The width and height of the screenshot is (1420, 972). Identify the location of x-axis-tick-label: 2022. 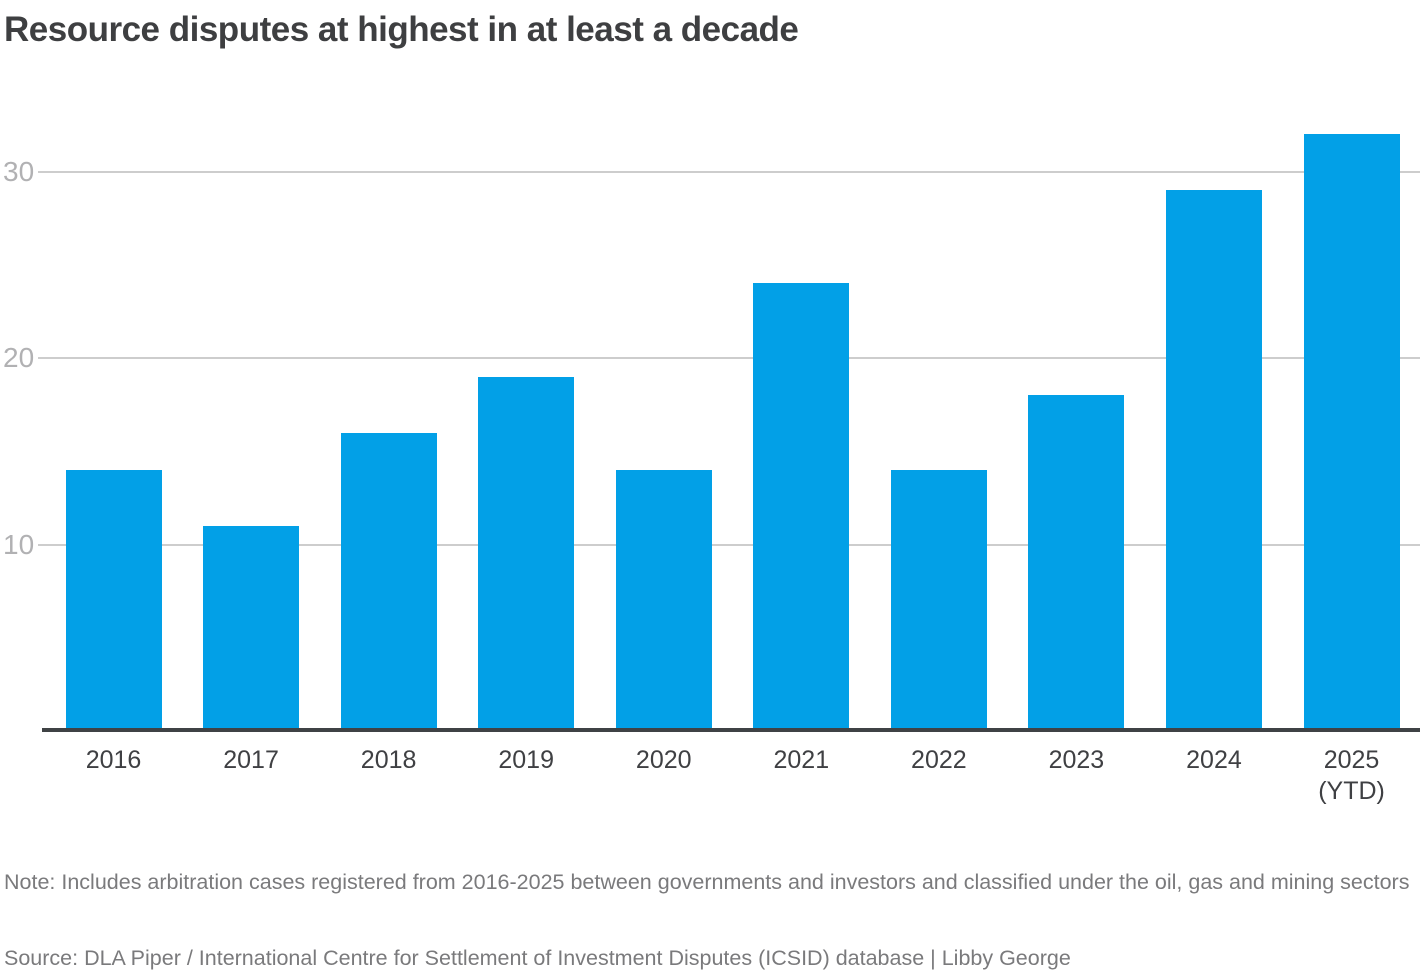
(939, 760).